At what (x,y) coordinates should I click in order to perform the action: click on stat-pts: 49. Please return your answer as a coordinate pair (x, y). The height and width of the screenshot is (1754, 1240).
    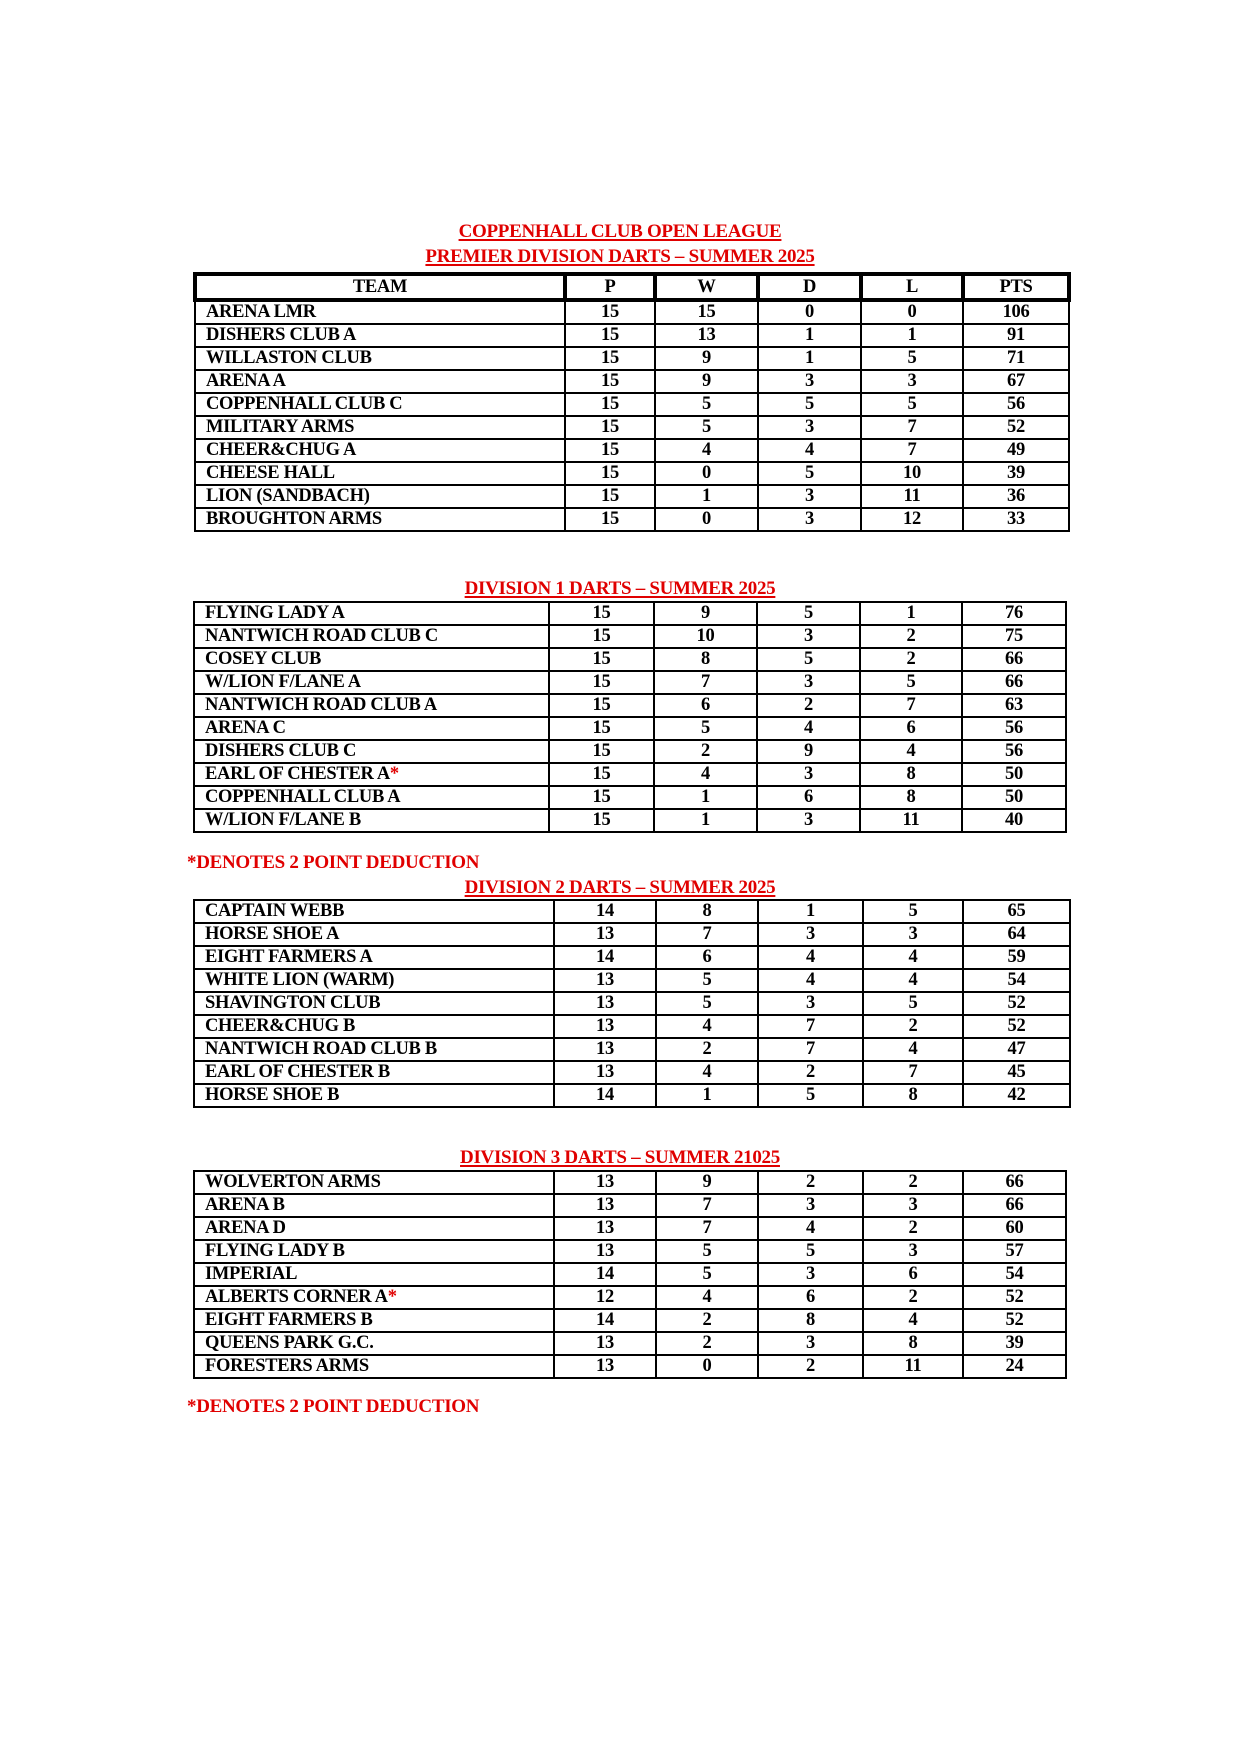
    Looking at the image, I should click on (1016, 450).